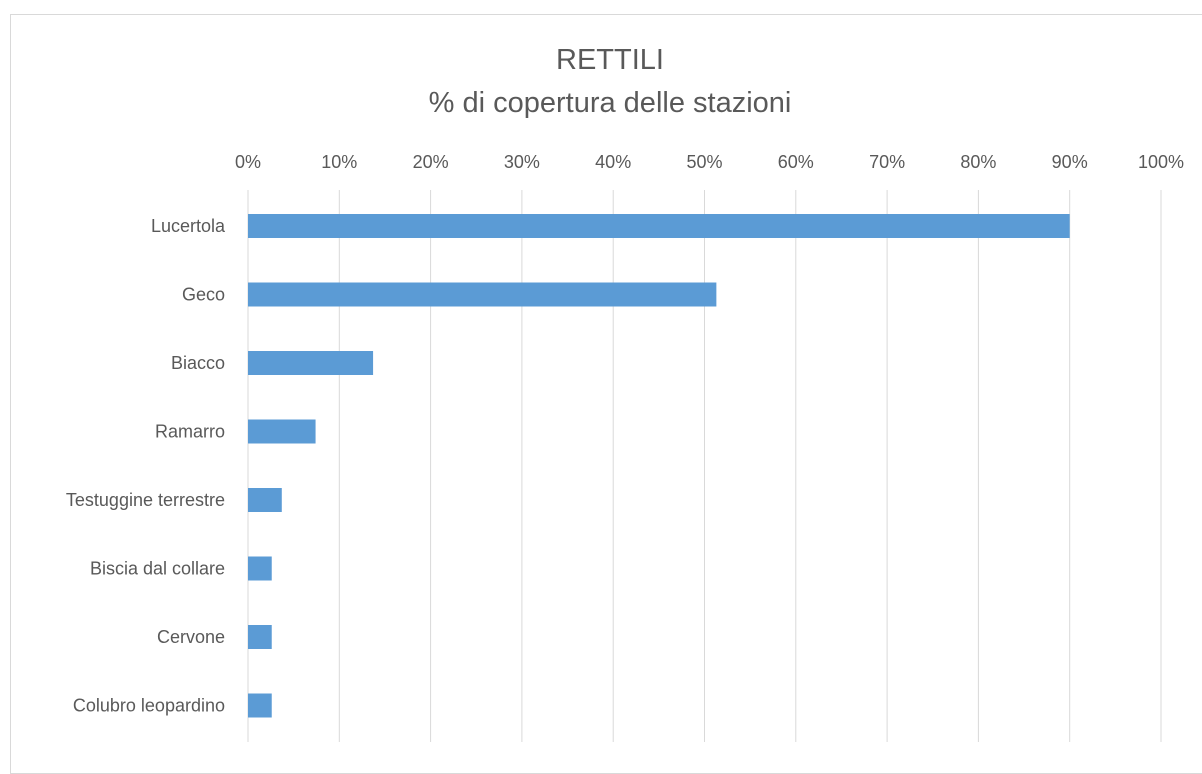  I want to click on x-tick-label: 50%, so click(704, 162).